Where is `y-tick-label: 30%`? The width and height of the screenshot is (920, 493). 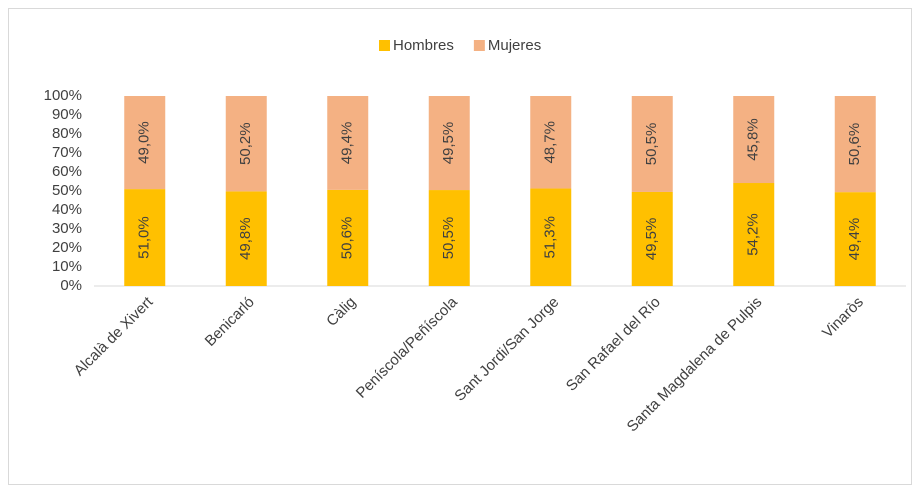
y-tick-label: 30% is located at coordinates (67, 228).